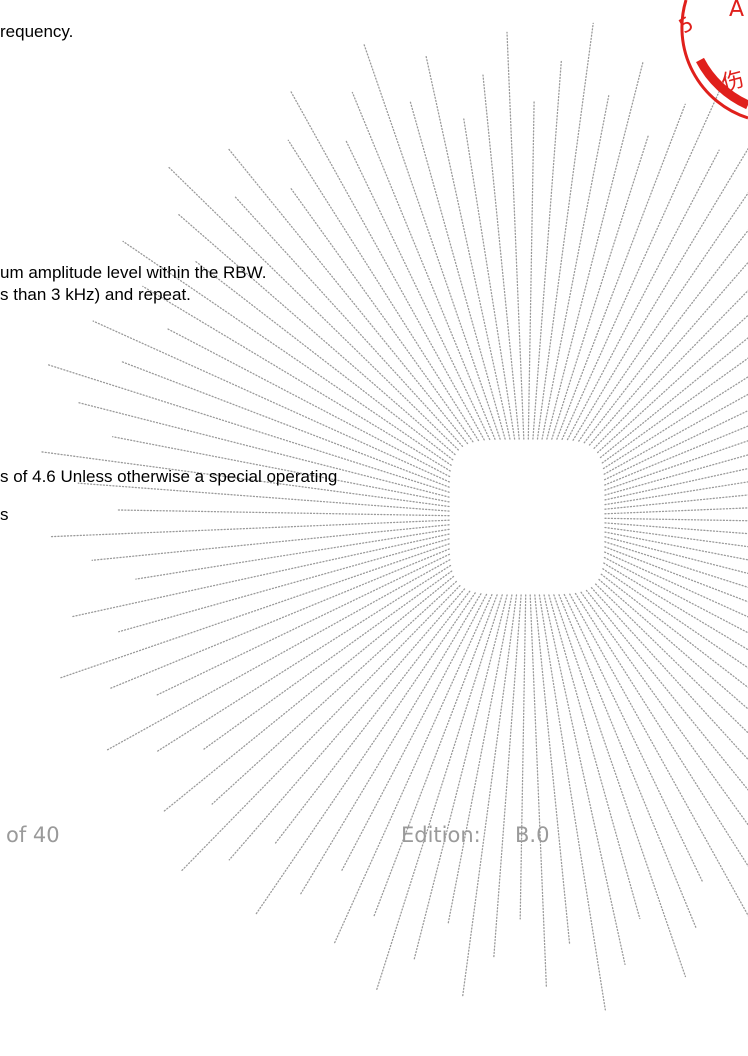 This screenshot has height=1056, width=748. I want to click on page-number: of 40, so click(33, 835).